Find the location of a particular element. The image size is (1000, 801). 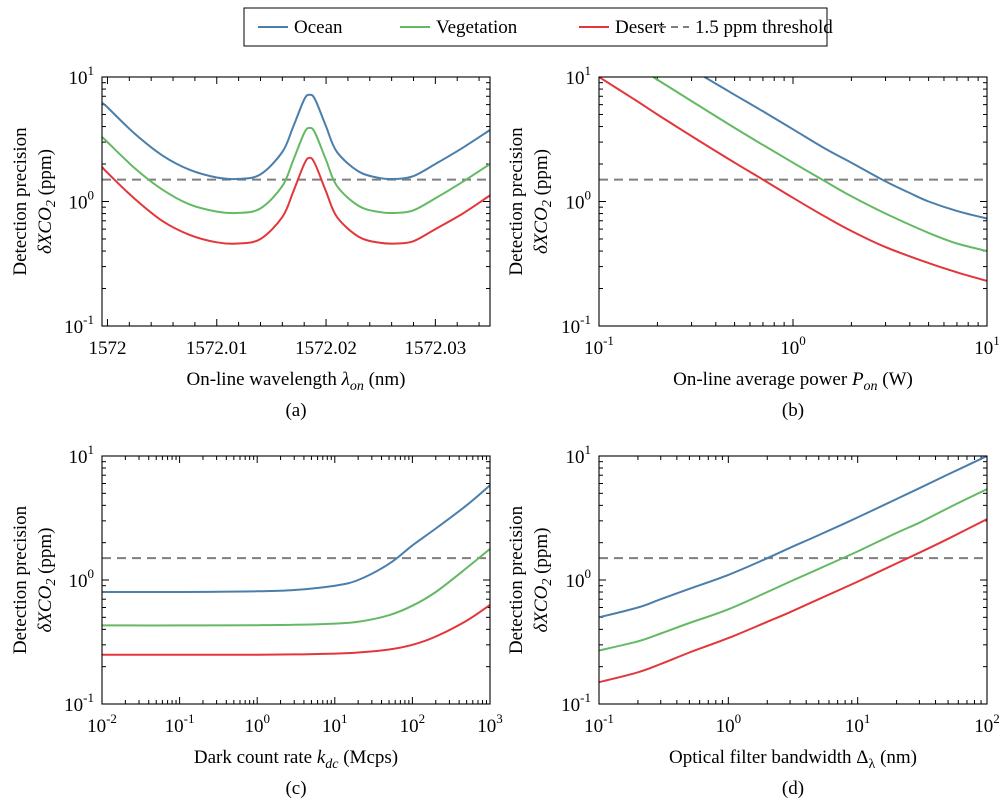

legend-label-2: Vegetation is located at coordinates (477, 27).